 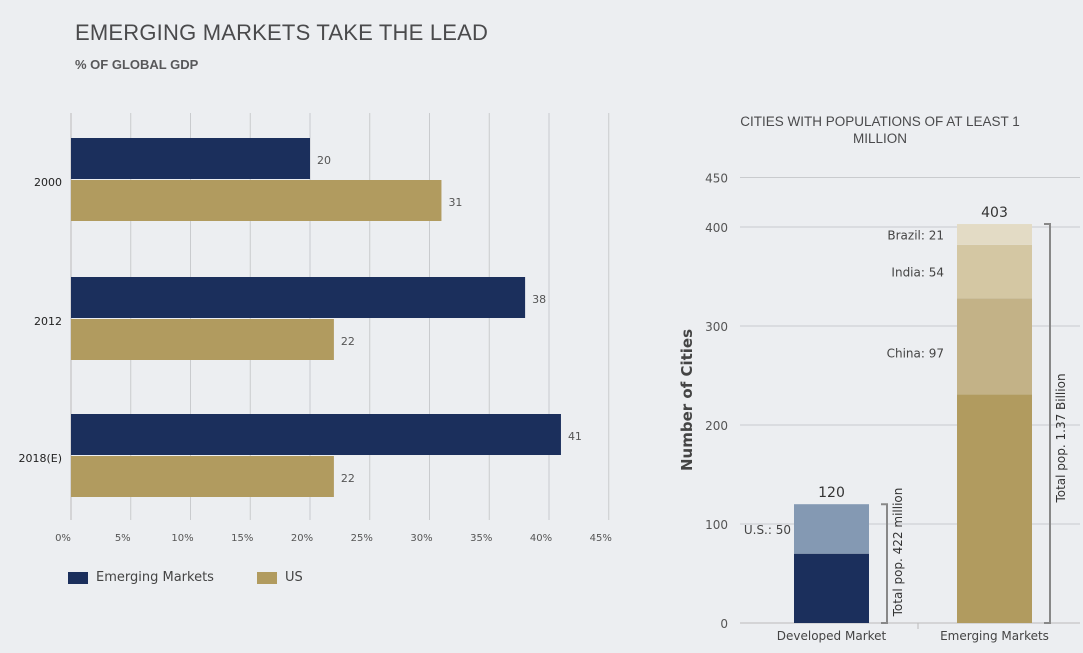 I want to click on segment-label: China: 97, so click(x=915, y=353).